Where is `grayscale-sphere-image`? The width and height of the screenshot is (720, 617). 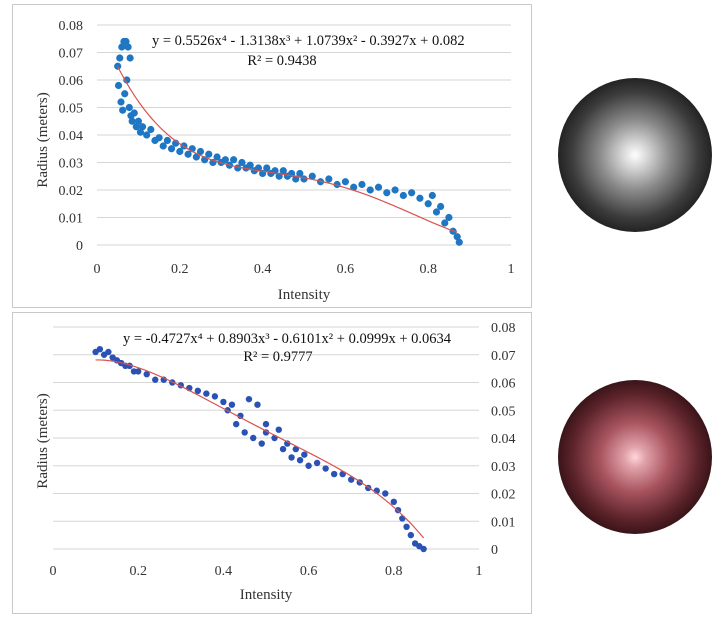
grayscale-sphere-image is located at coordinates (635, 155).